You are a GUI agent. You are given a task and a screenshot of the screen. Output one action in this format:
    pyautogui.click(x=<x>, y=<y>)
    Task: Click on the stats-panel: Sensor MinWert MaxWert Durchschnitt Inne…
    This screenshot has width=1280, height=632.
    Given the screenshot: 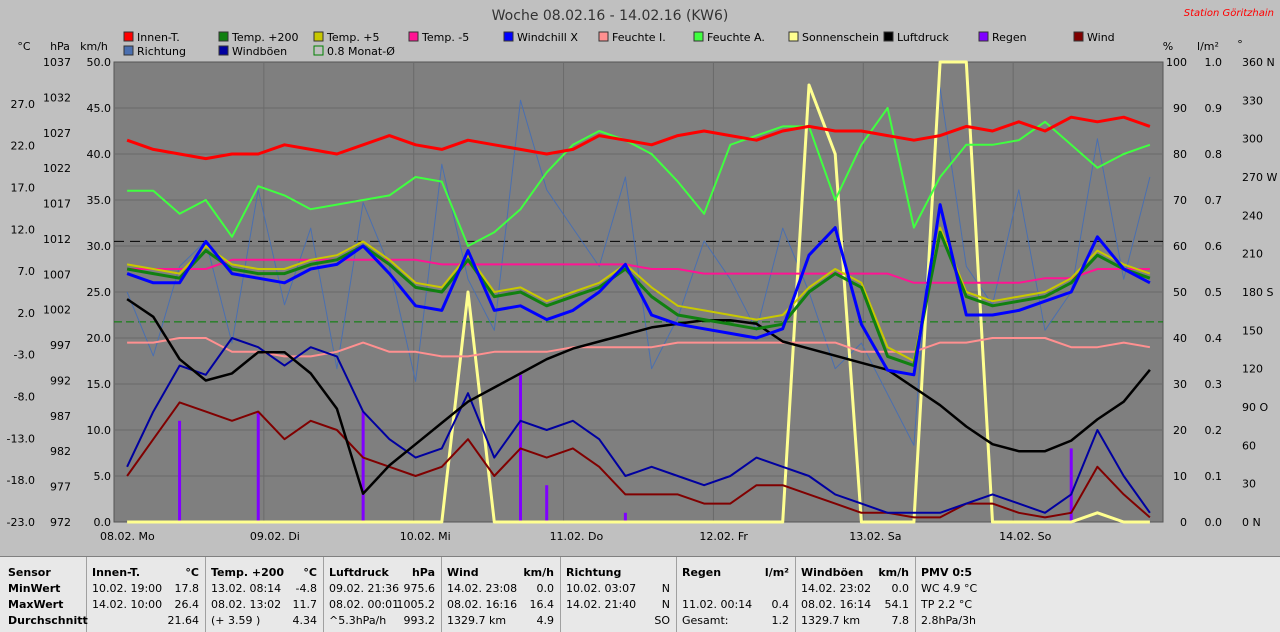 What is the action you would take?
    pyautogui.click(x=640, y=594)
    